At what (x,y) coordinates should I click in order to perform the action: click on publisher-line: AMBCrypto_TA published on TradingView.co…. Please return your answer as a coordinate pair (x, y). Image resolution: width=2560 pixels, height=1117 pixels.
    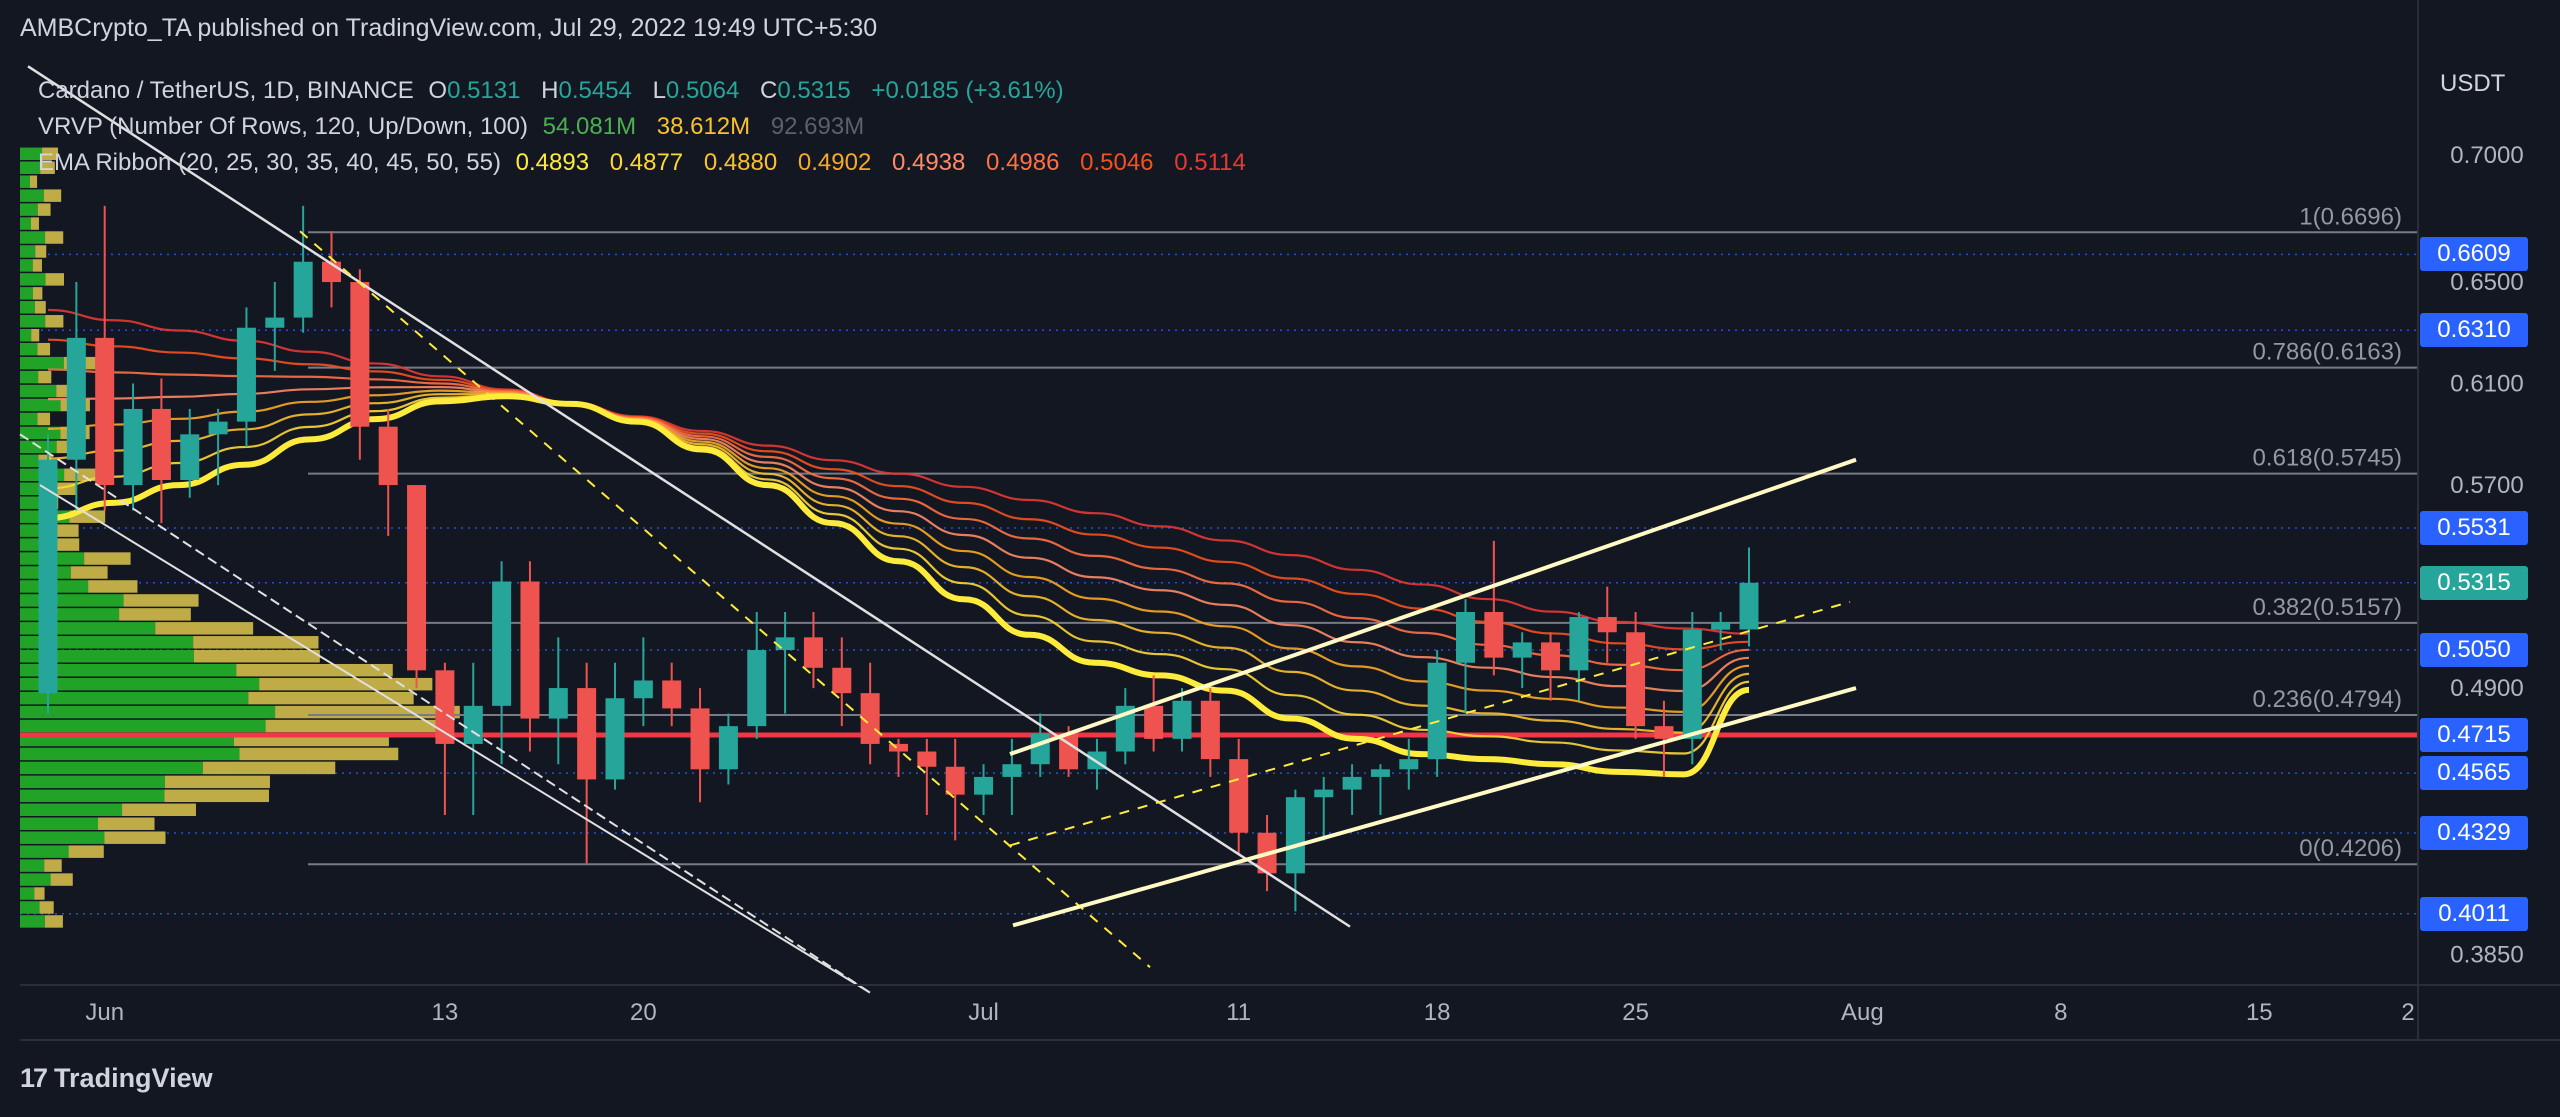
    Looking at the image, I should click on (449, 28).